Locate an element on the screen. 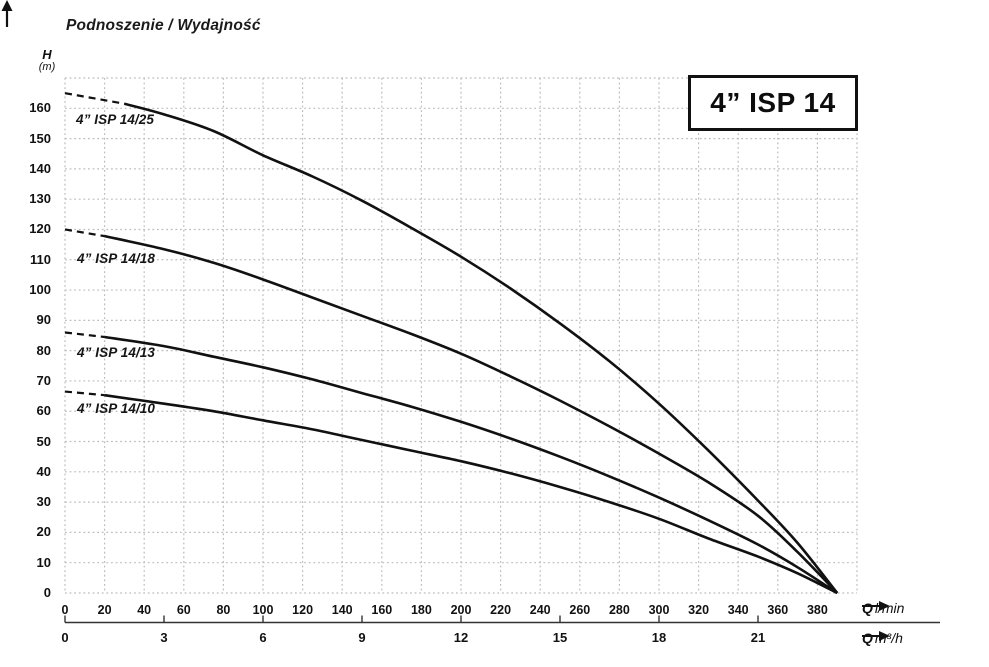  x-tick-label-lmin: 180 is located at coordinates (421, 610).